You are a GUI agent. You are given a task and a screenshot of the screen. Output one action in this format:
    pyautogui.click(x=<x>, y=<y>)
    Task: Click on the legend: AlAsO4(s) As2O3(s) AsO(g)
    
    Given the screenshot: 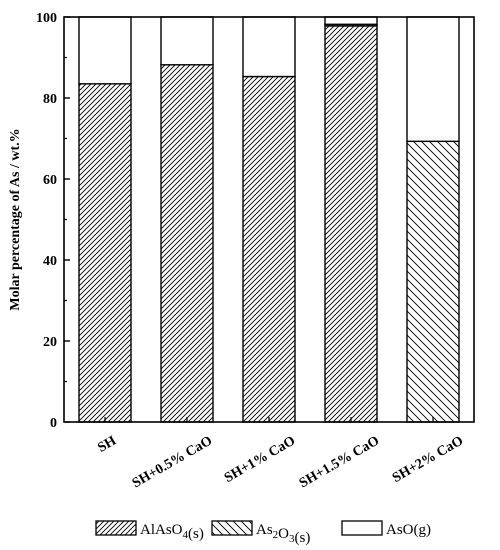 What is the action you would take?
    pyautogui.click(x=263, y=533)
    